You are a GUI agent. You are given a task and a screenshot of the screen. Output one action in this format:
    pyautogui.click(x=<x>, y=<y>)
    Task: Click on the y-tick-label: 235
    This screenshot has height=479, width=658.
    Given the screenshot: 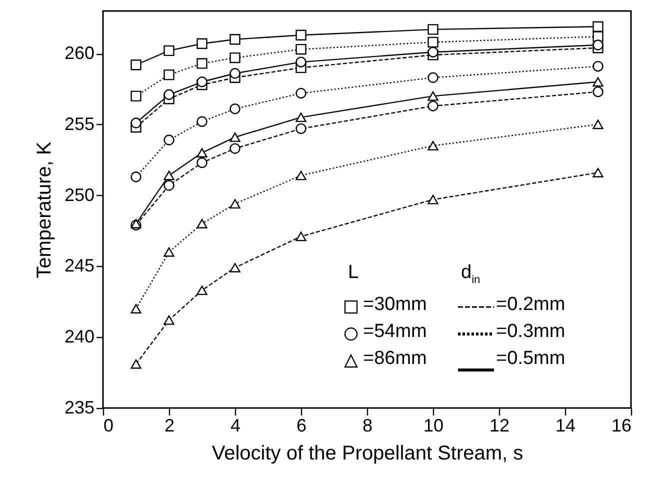 What is the action you would take?
    pyautogui.click(x=79, y=408)
    